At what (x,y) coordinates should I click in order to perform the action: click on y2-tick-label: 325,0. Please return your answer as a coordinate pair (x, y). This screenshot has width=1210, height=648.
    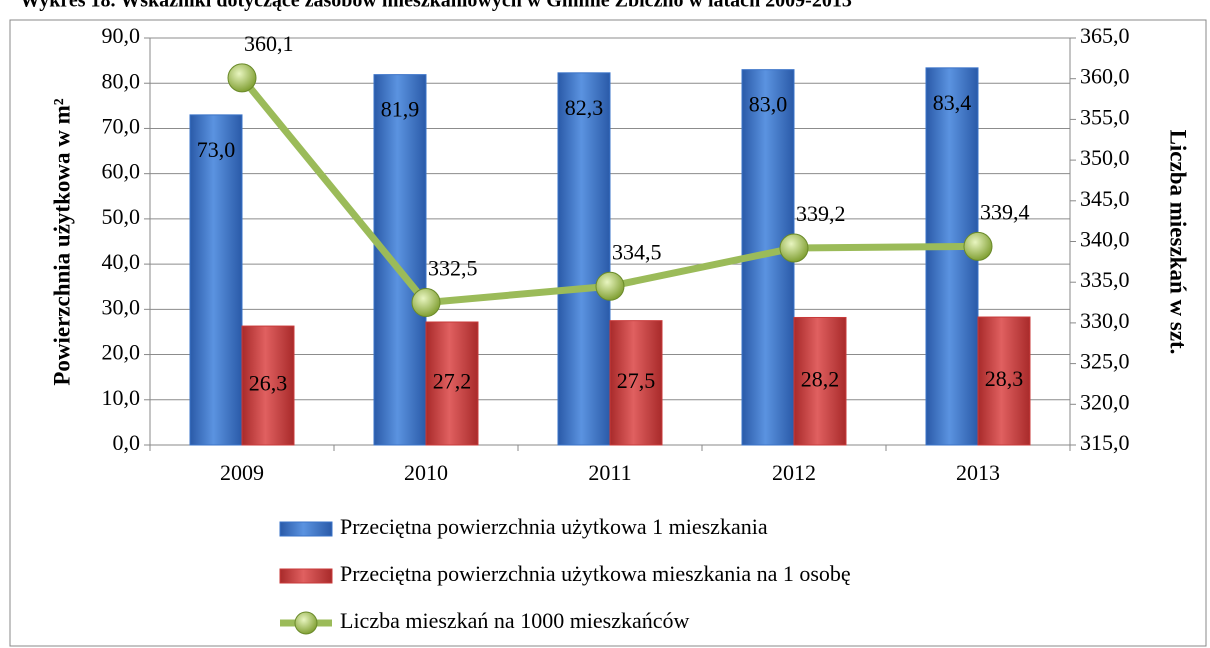
    Looking at the image, I should click on (1105, 361).